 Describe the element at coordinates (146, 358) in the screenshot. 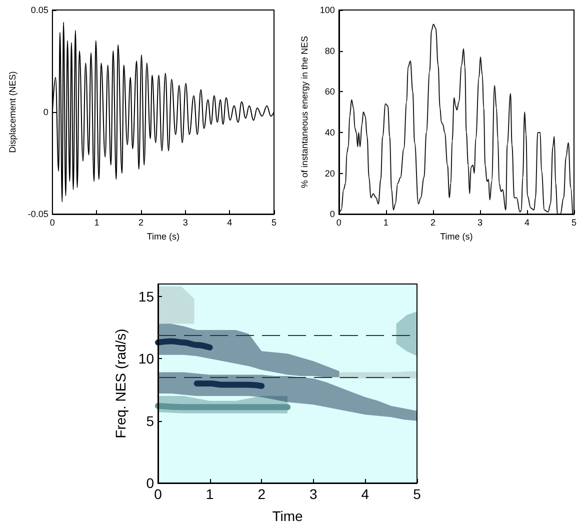

I see `y-tick-label: 10` at that location.